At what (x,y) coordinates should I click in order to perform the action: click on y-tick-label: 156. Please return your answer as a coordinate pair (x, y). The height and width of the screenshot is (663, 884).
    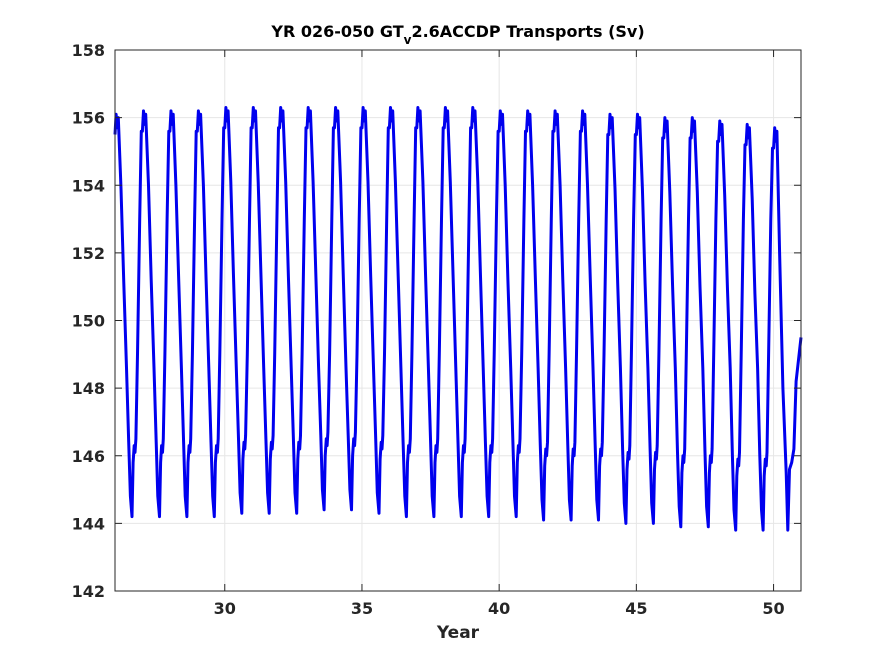
    Looking at the image, I should click on (88, 118).